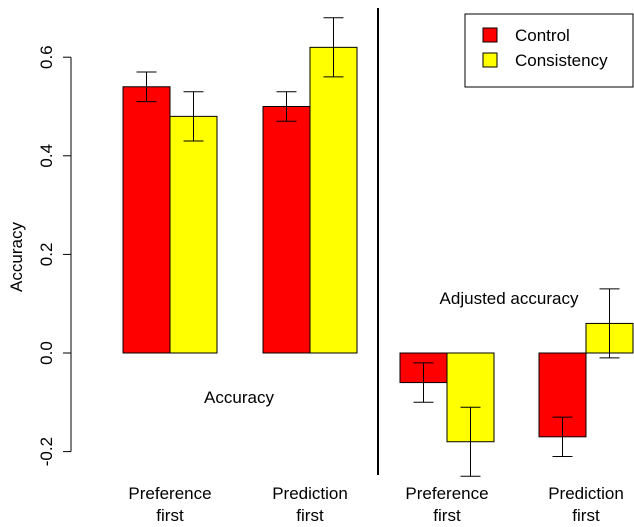  Describe the element at coordinates (46, 255) in the screenshot. I see `y-tick-label: 0.2` at that location.